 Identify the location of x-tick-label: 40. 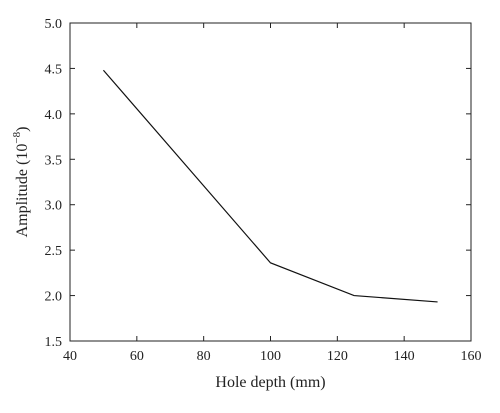
(70, 356).